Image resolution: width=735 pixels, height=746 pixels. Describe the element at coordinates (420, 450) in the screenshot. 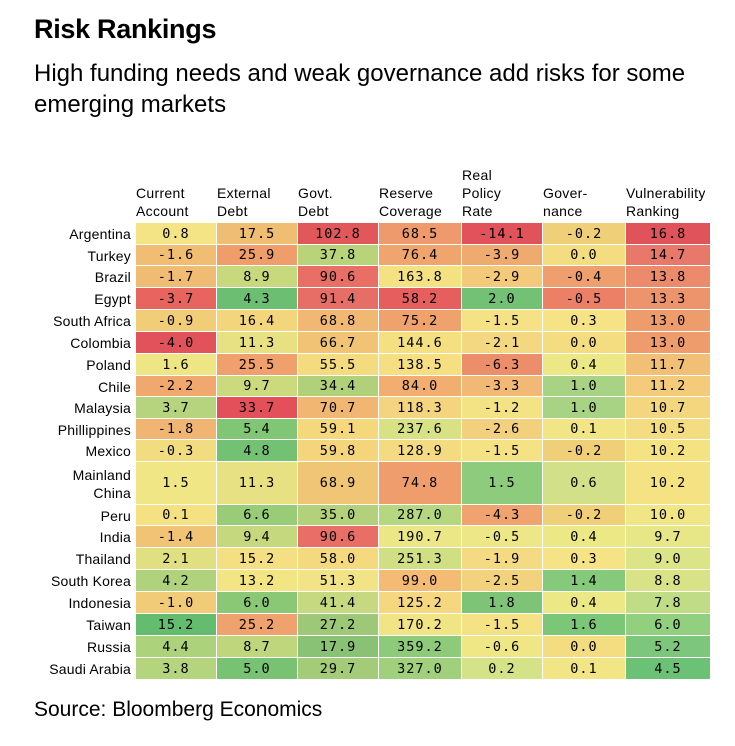

I see `heatmap-cell: 128.9` at that location.